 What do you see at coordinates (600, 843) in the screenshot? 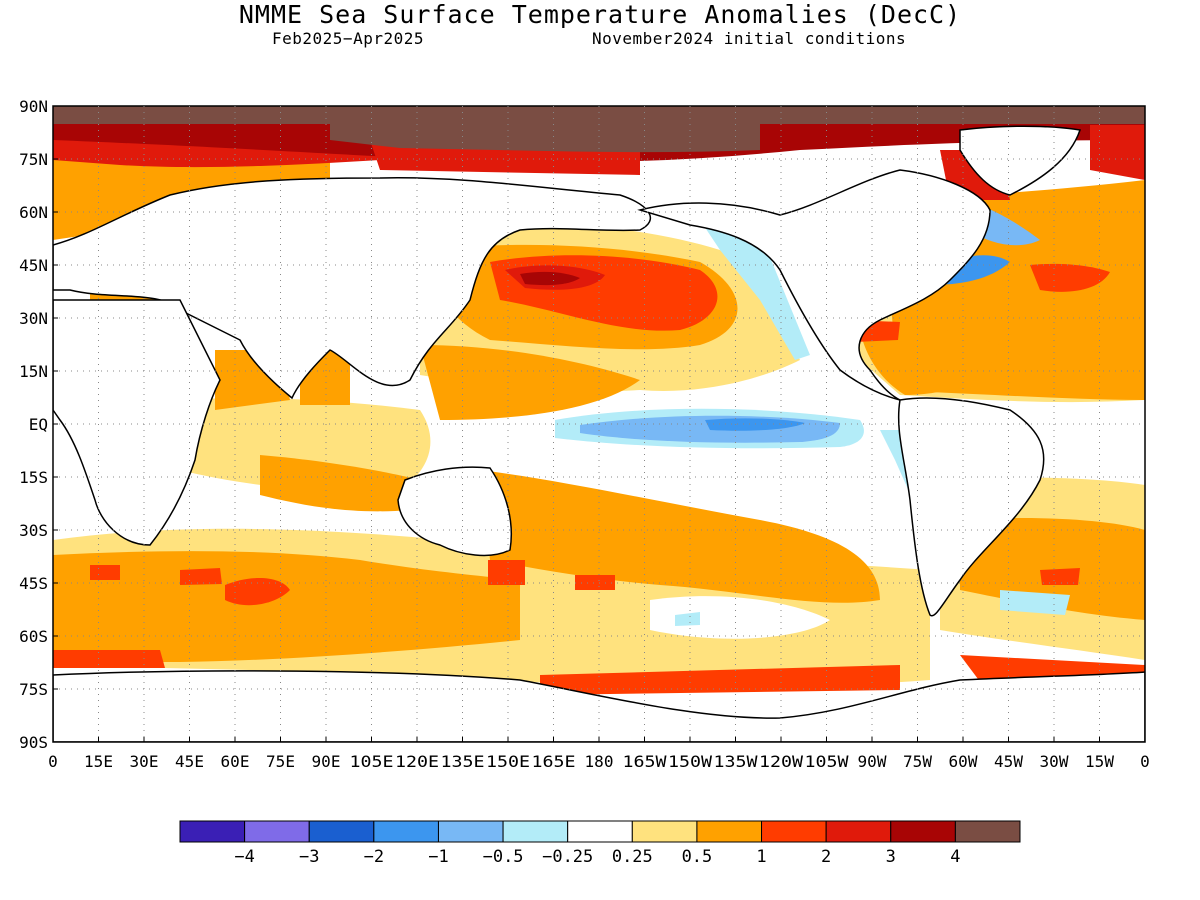
I see `colorbar: −4 −3 −2 −1 −0.5 −0.25 0.25 0.5 1 2 3 4` at bounding box center [600, 843].